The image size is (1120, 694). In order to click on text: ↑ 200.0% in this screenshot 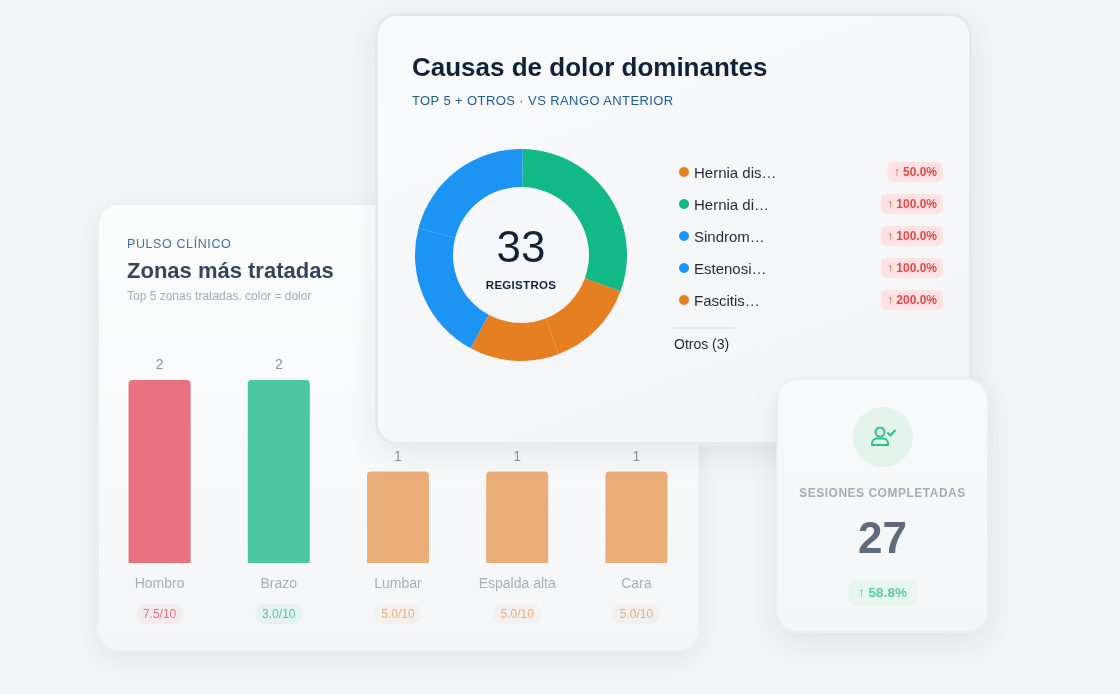, I will do `click(912, 300)`.